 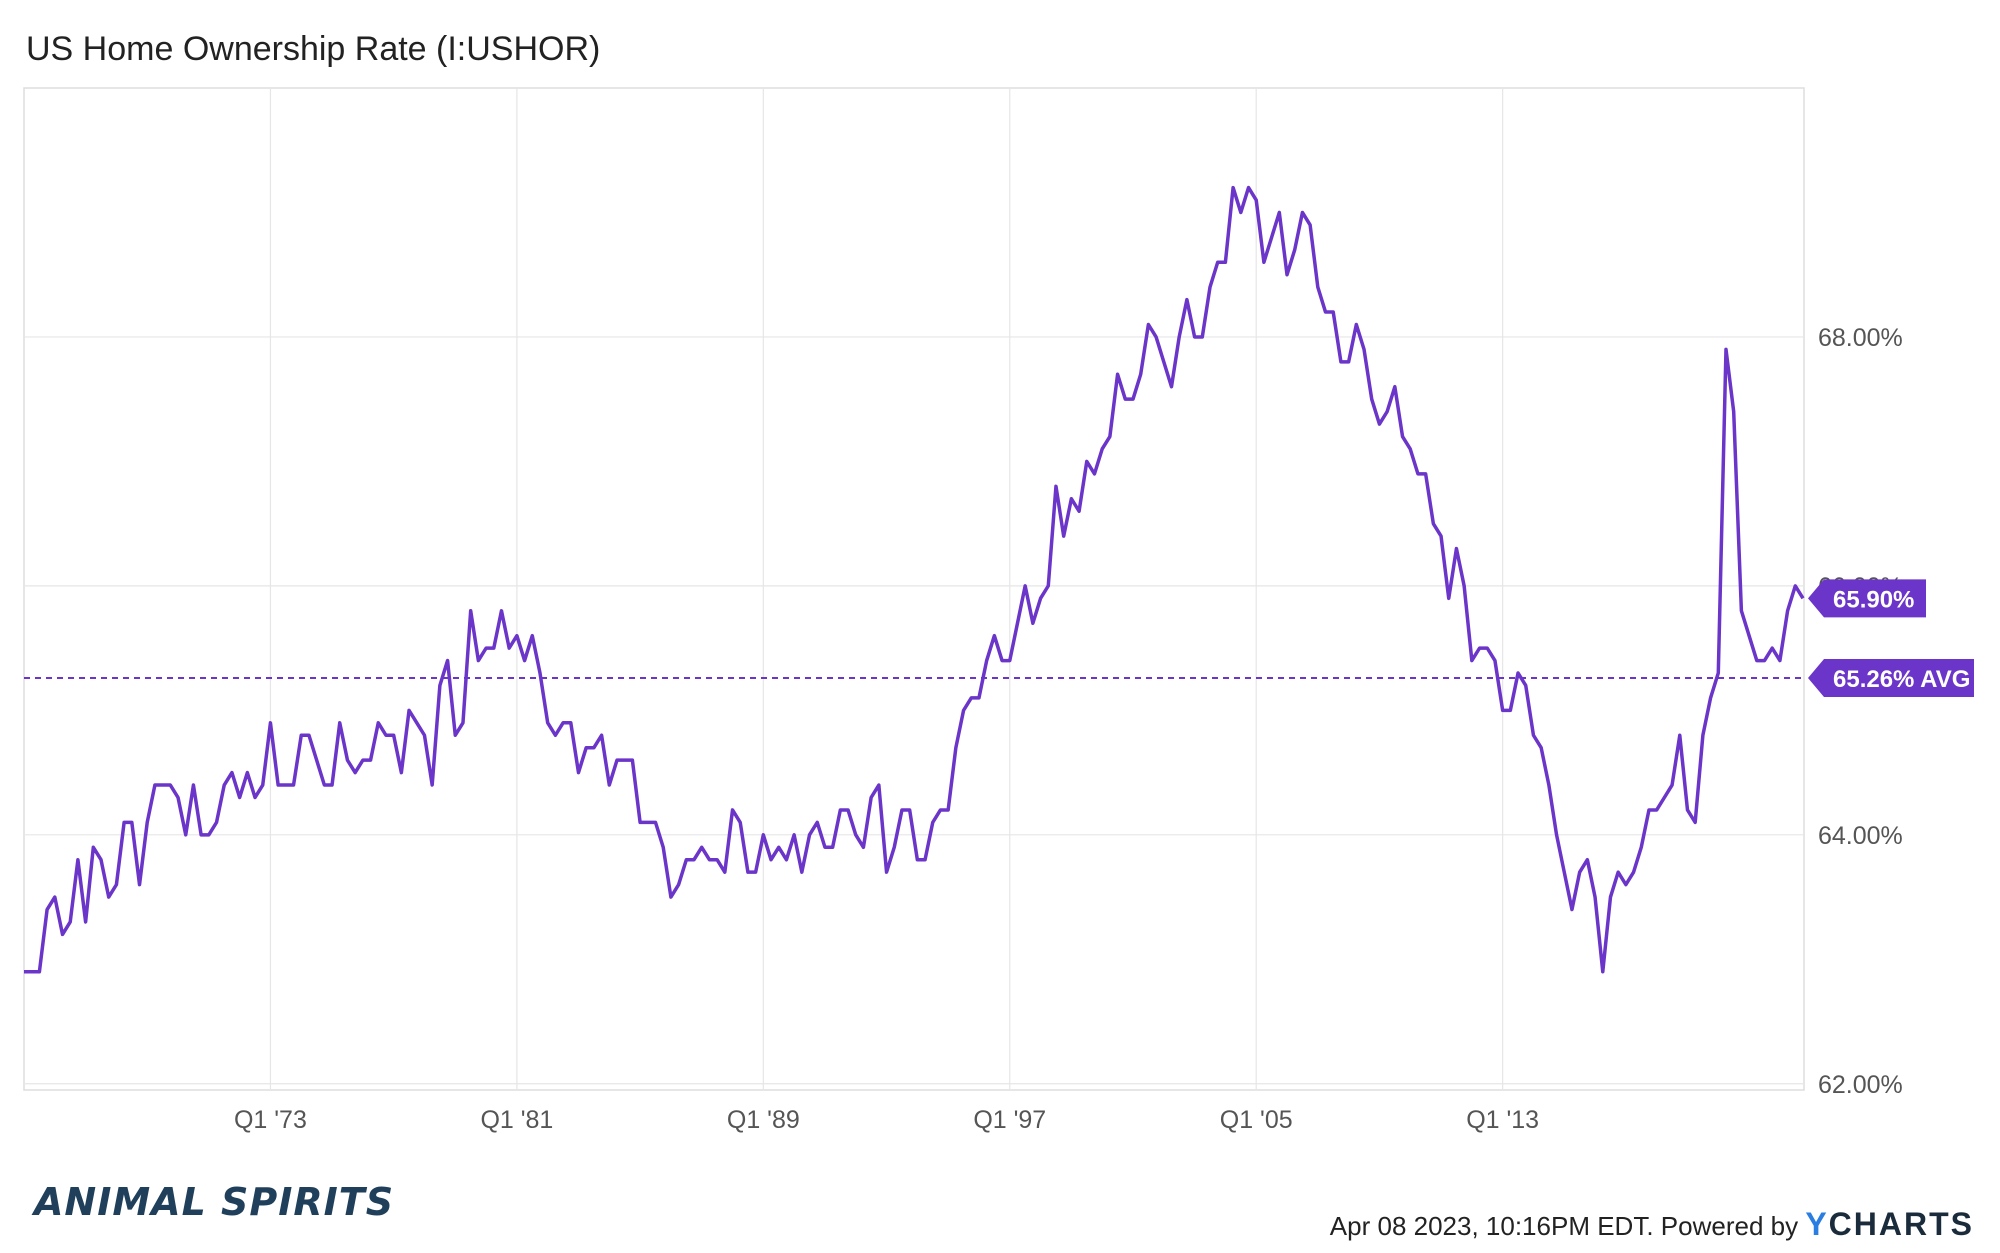 I want to click on x-tick-label: Q1 '73, so click(x=270, y=1120).